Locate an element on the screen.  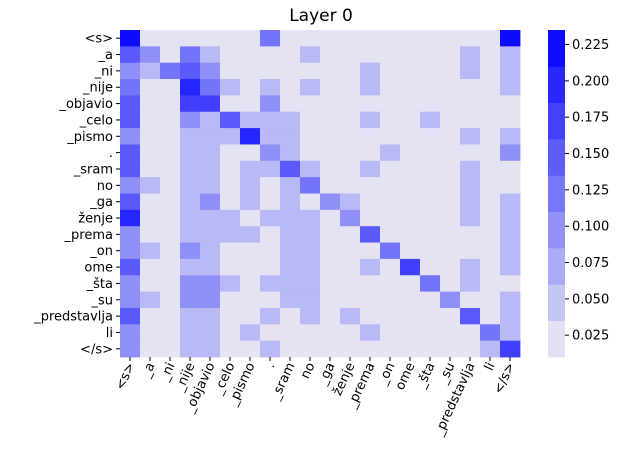
row-label: _sram is located at coordinates (93, 169).